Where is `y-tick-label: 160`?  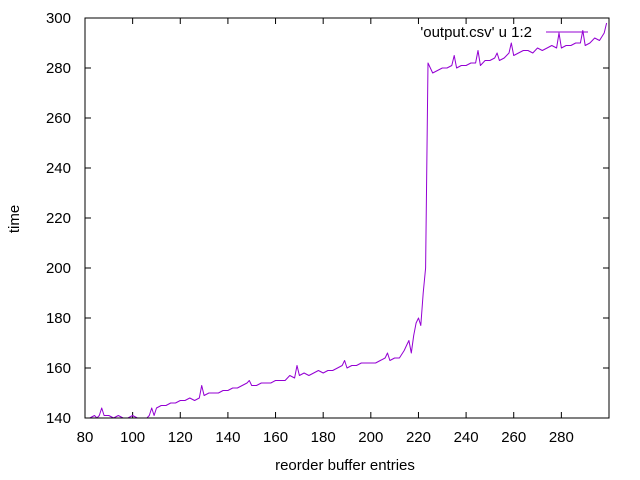 y-tick-label: 160 is located at coordinates (58, 368).